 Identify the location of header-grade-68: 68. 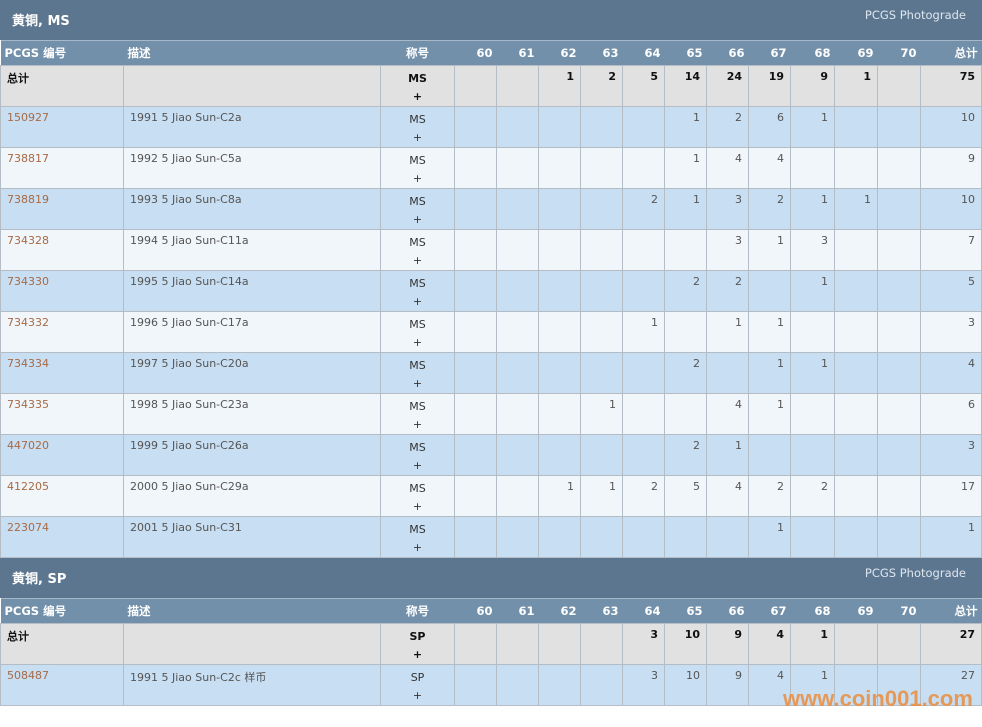
(812, 611).